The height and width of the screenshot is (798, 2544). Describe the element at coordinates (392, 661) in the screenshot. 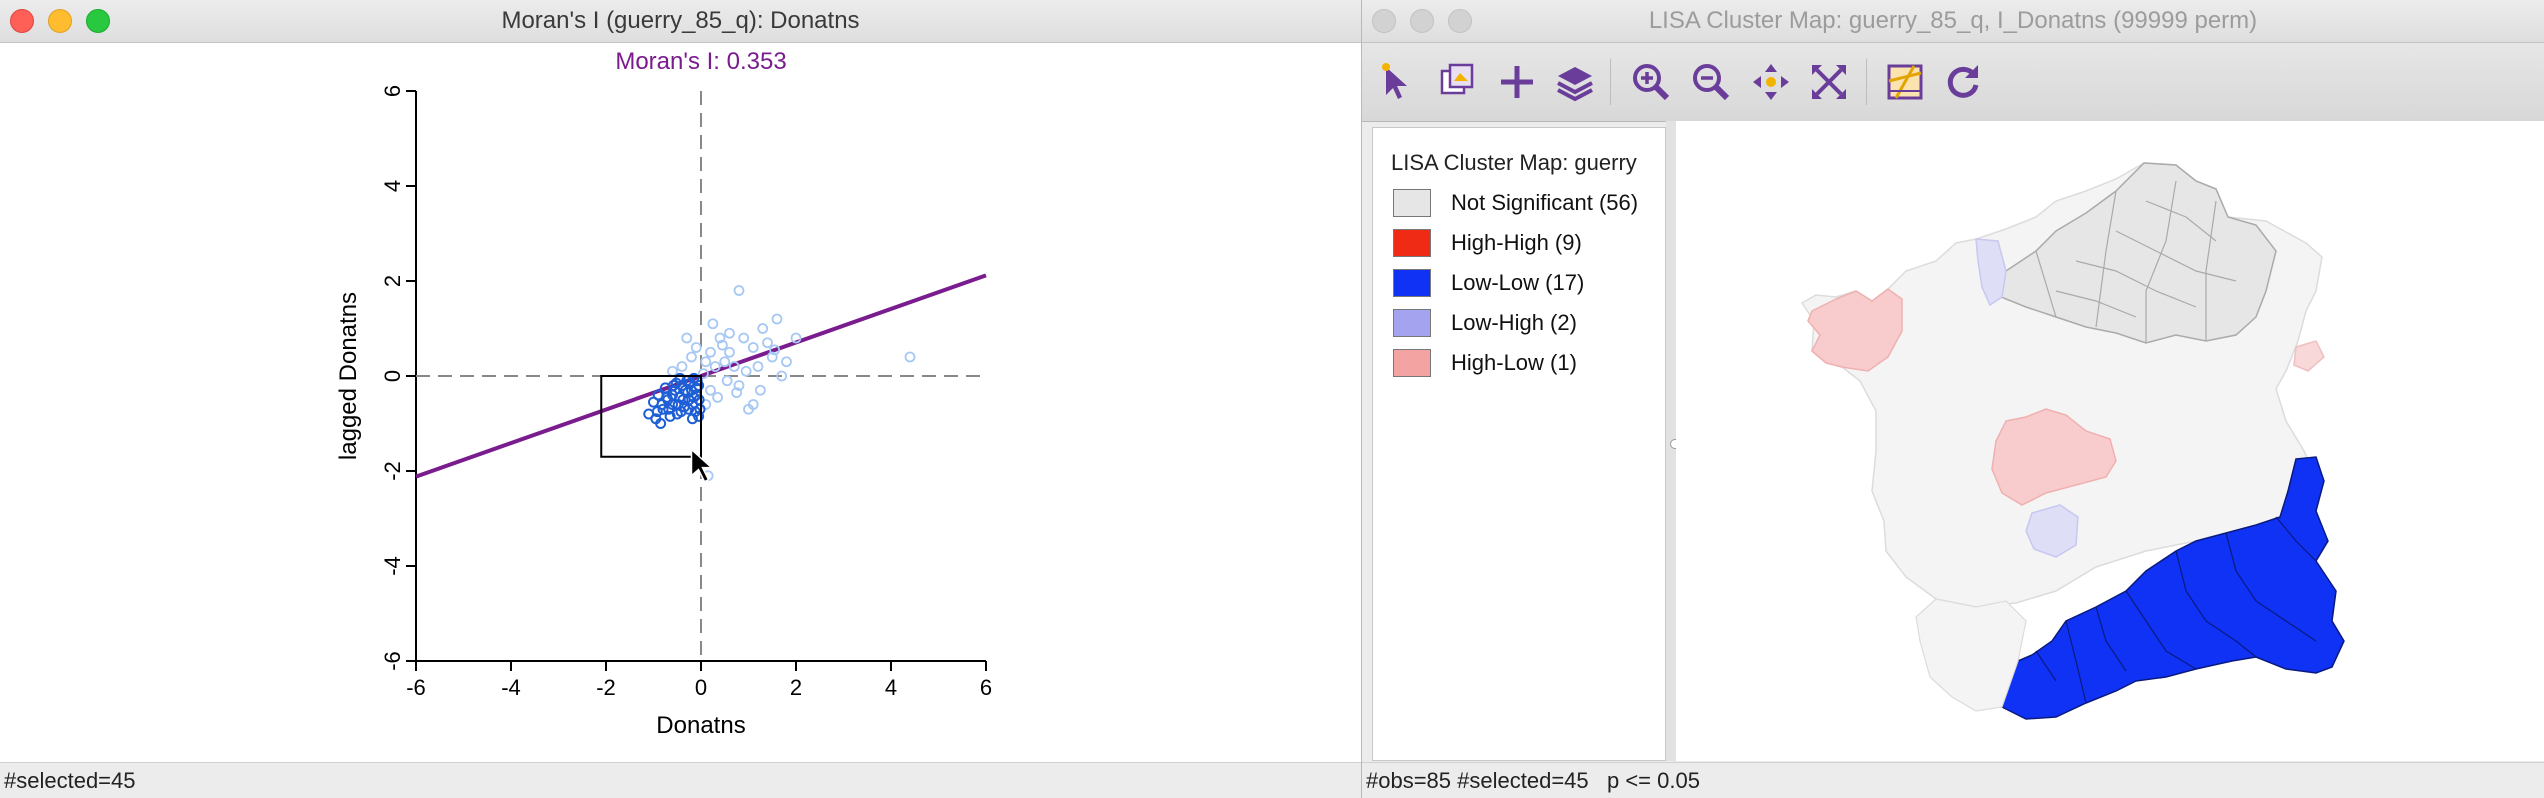

I see `y-tick-label: -6` at that location.